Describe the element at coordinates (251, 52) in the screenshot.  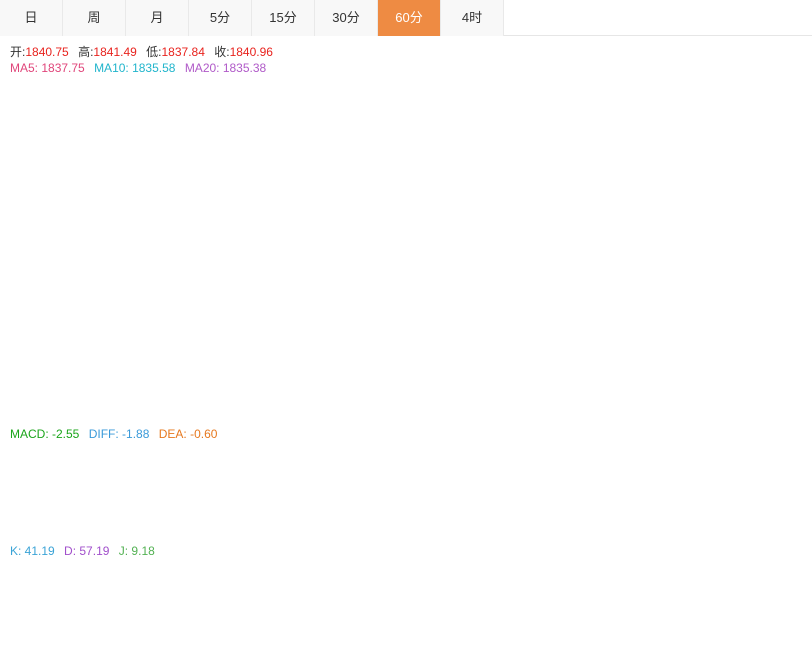
I see `close-value: 1840.96` at that location.